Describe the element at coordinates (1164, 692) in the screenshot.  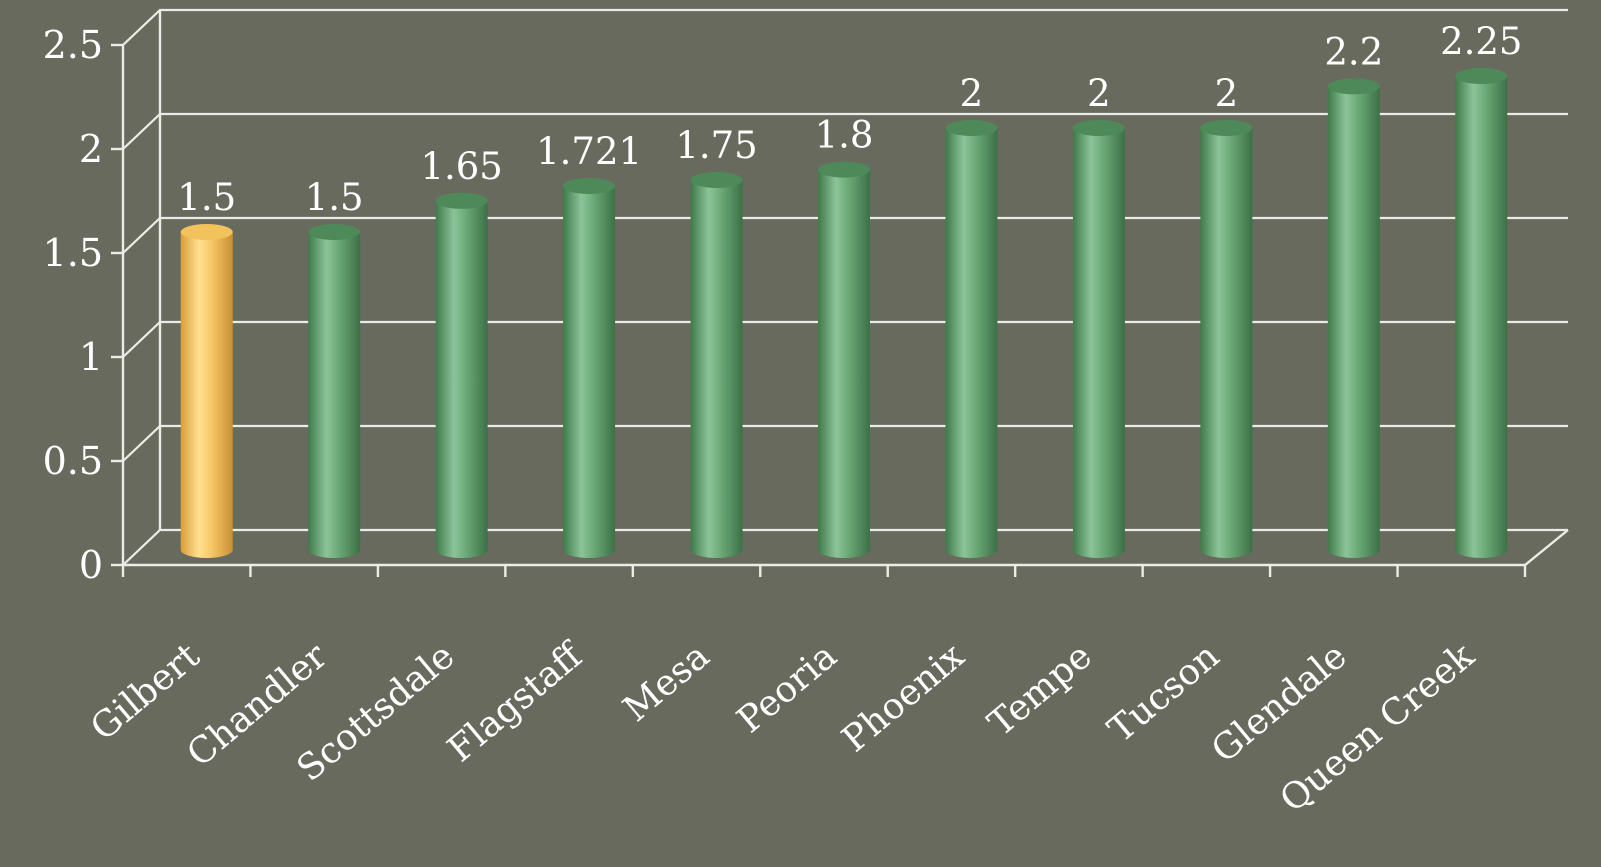
I see `x-tick-label: Tucson` at that location.